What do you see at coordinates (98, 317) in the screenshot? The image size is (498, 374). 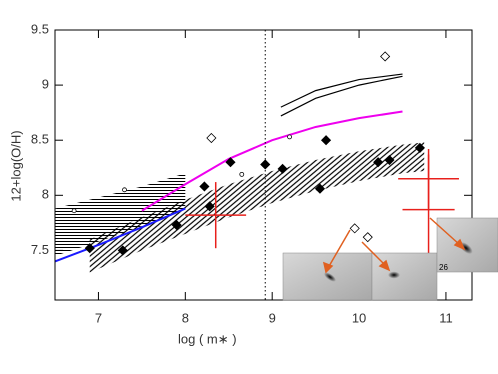 I see `x-tick-label: 7` at bounding box center [98, 317].